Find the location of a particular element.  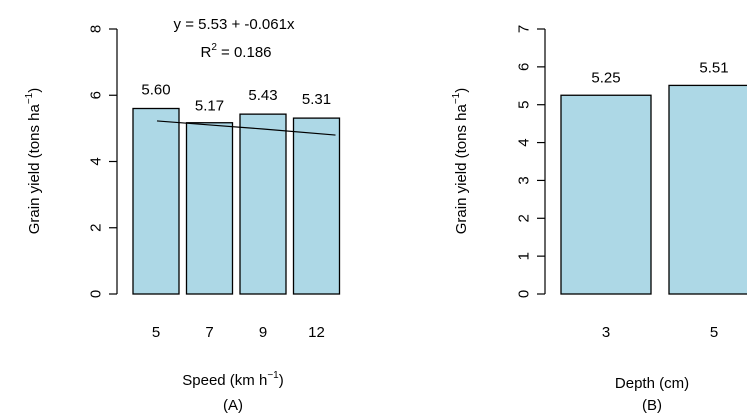

panel-b-y-axis: 0 1 2 3 4 5 6 7 is located at coordinates (531, 161).